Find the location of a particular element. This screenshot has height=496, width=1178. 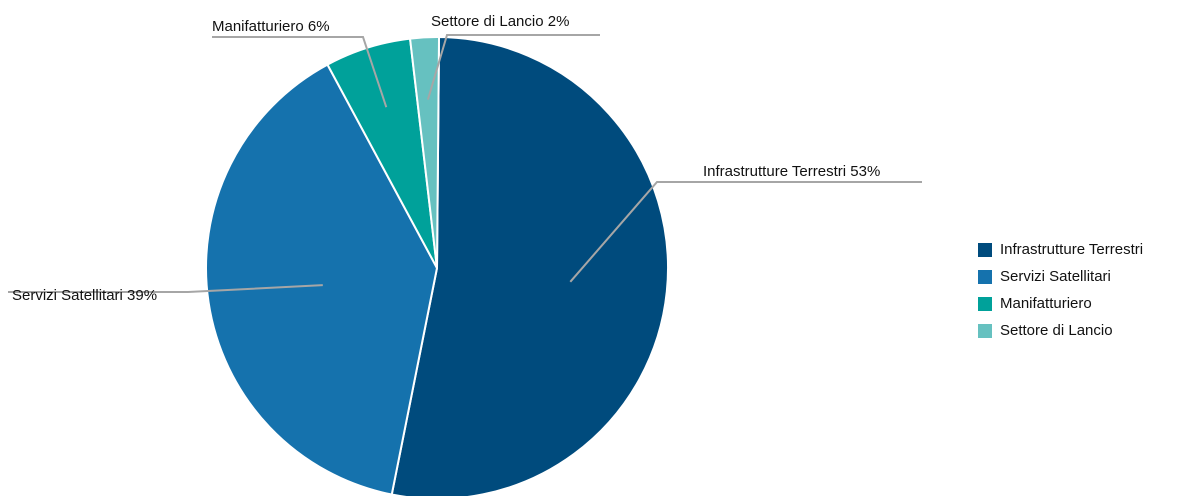

legend-item-servizi-satellitari: Servizi Satellitari is located at coordinates (1060, 276).